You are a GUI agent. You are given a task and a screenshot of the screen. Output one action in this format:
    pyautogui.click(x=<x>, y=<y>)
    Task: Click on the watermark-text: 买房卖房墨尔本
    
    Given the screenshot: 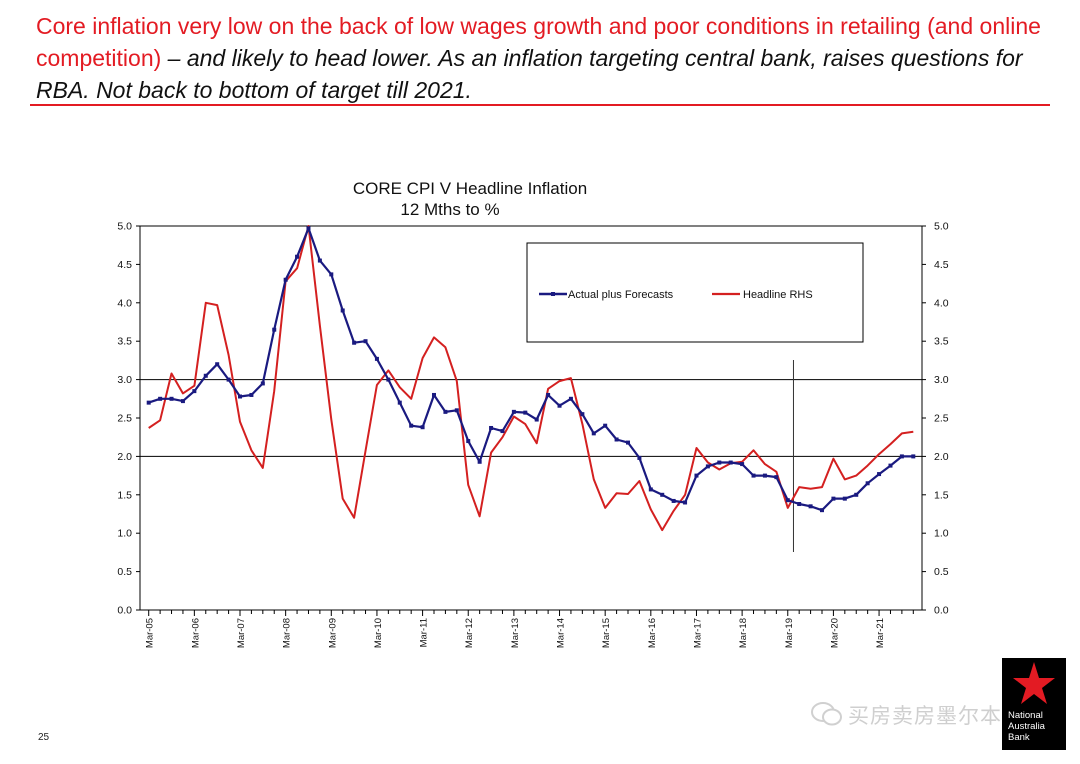 What is the action you would take?
    pyautogui.click(x=925, y=716)
    